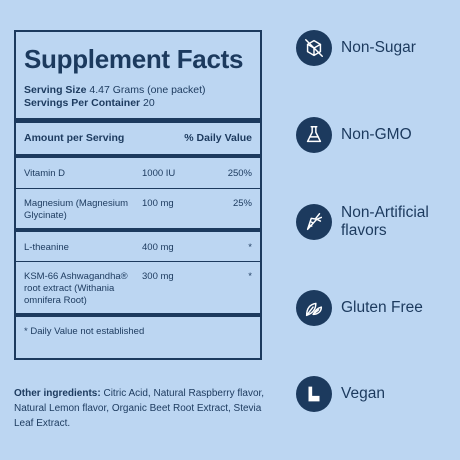 This screenshot has height=460, width=460. Describe the element at coordinates (55, 90) in the screenshot. I see `serving-size-label: Serving Size` at that location.